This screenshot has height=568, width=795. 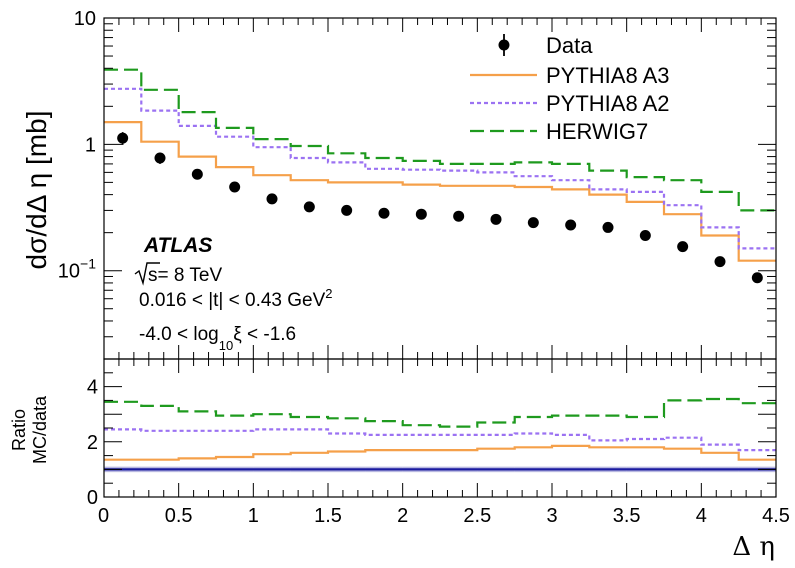 What do you see at coordinates (88, 264) in the screenshot?
I see `top-y-tick-label-exponent: −1` at bounding box center [88, 264].